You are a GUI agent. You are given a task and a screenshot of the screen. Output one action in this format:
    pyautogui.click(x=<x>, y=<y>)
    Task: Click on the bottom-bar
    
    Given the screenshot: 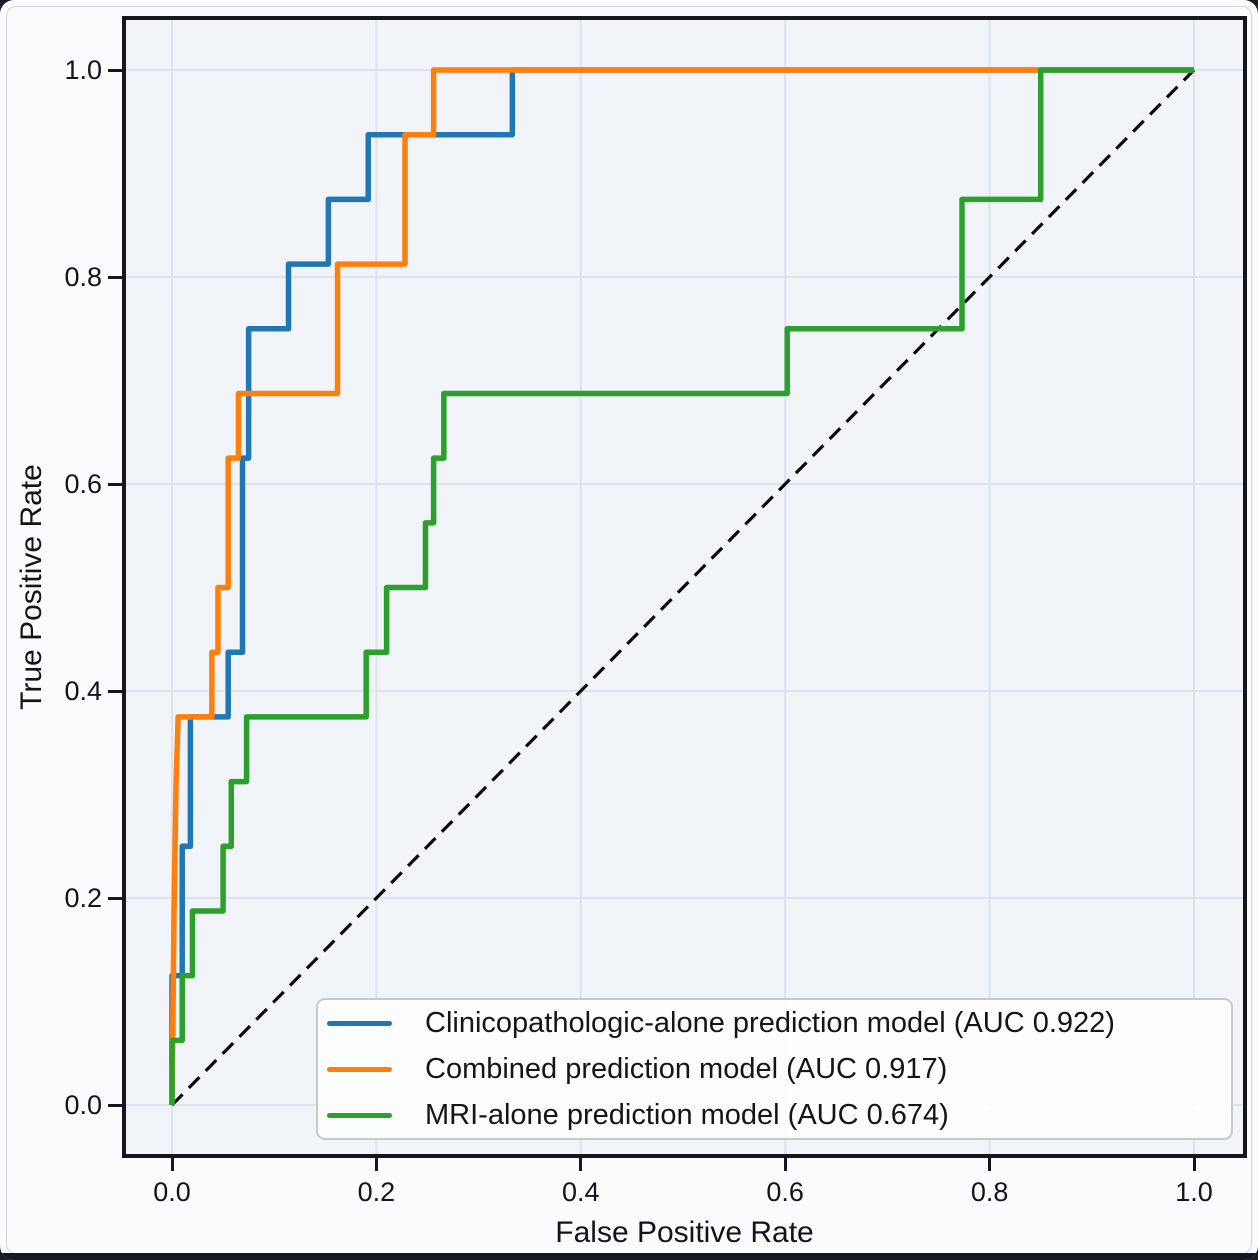 What is the action you would take?
    pyautogui.click(x=629, y=1256)
    